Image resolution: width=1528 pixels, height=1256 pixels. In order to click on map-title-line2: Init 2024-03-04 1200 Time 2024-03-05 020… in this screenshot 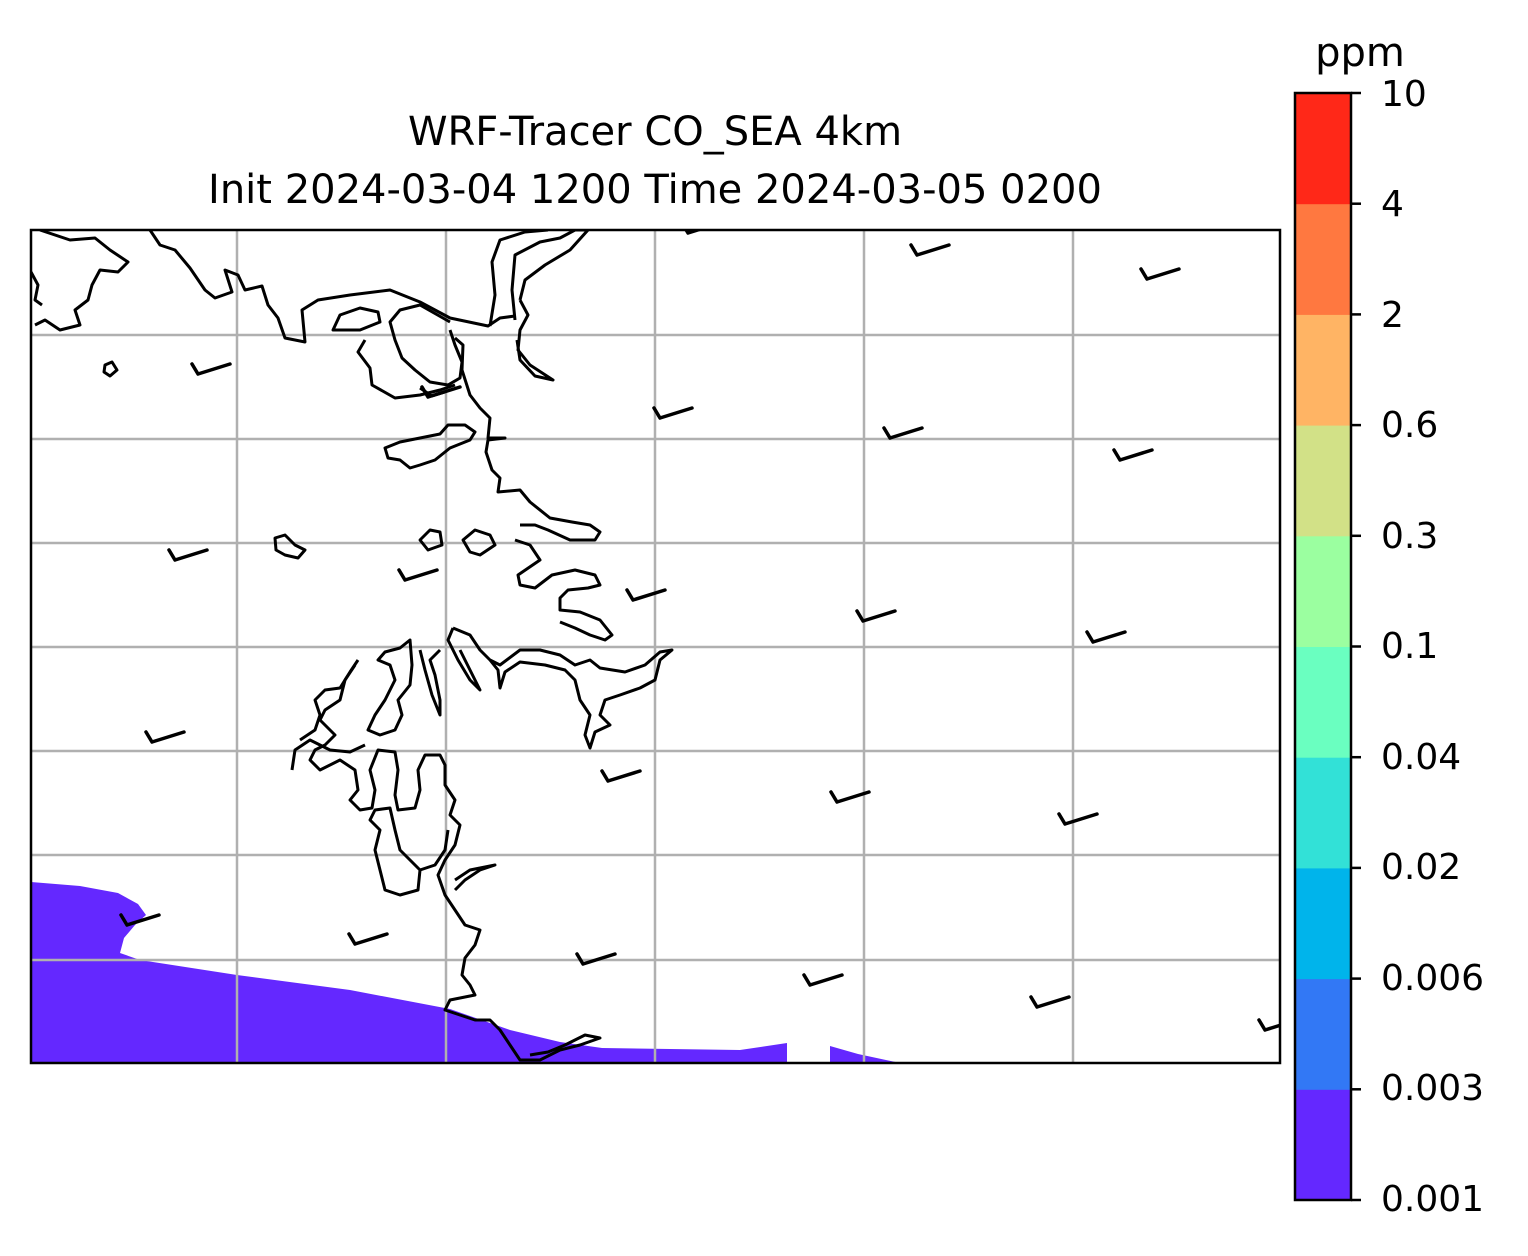, I will do `click(655, 190)`.